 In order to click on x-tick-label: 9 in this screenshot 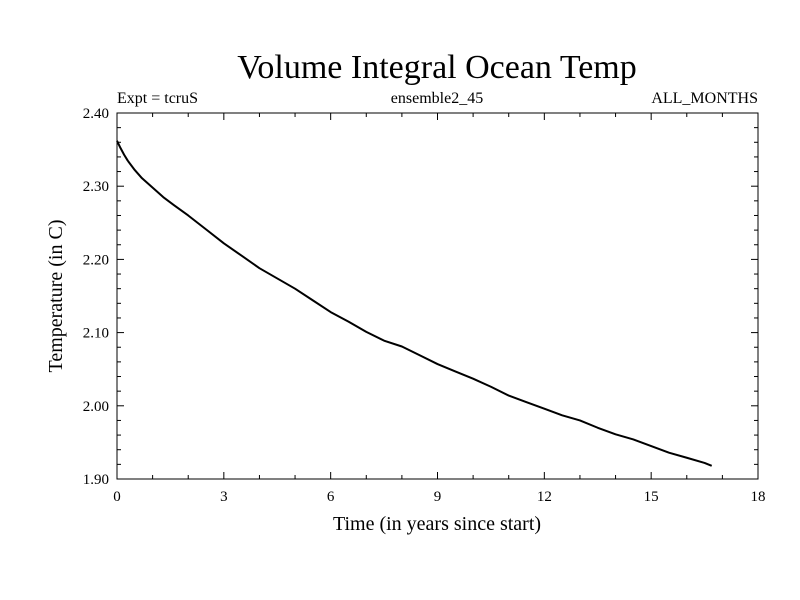, I will do `click(438, 497)`.